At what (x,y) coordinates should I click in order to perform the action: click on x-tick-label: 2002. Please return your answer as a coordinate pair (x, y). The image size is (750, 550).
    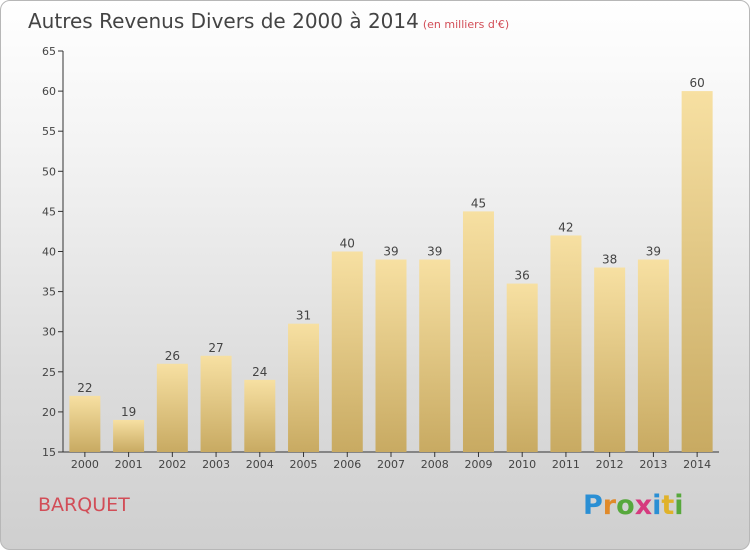
    Looking at the image, I should click on (172, 464).